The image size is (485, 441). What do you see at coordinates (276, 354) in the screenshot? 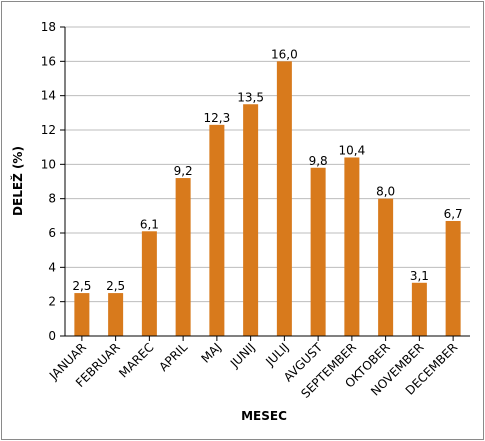
I see `x-tick-label: JULIJ` at bounding box center [276, 354].